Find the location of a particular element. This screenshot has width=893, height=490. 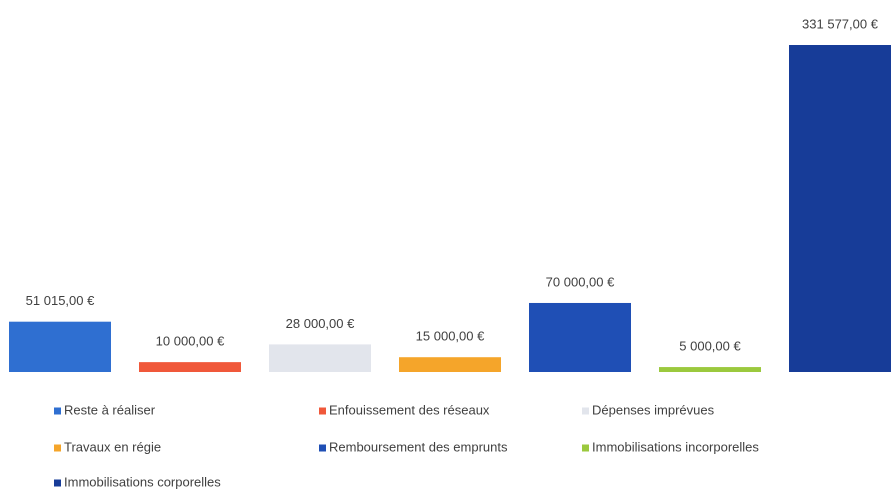

legend-label: Immobilisations corporelles is located at coordinates (142, 481).